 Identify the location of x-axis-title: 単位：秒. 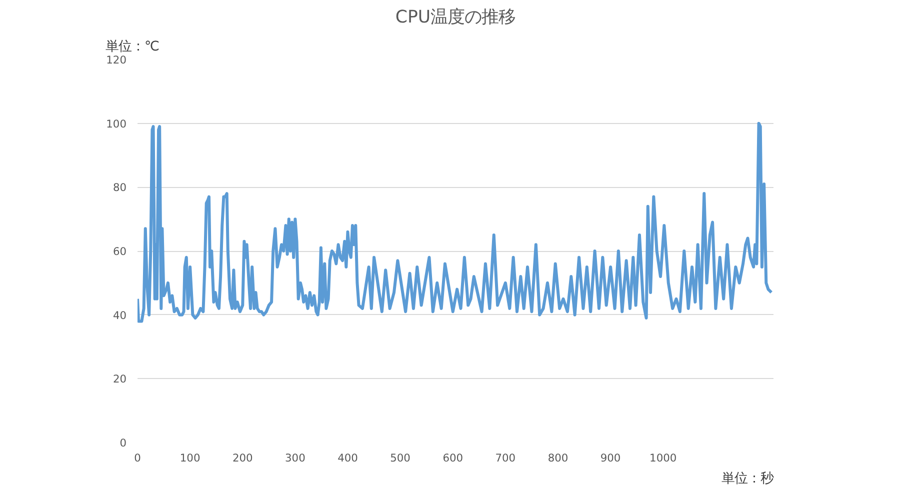
(748, 479).